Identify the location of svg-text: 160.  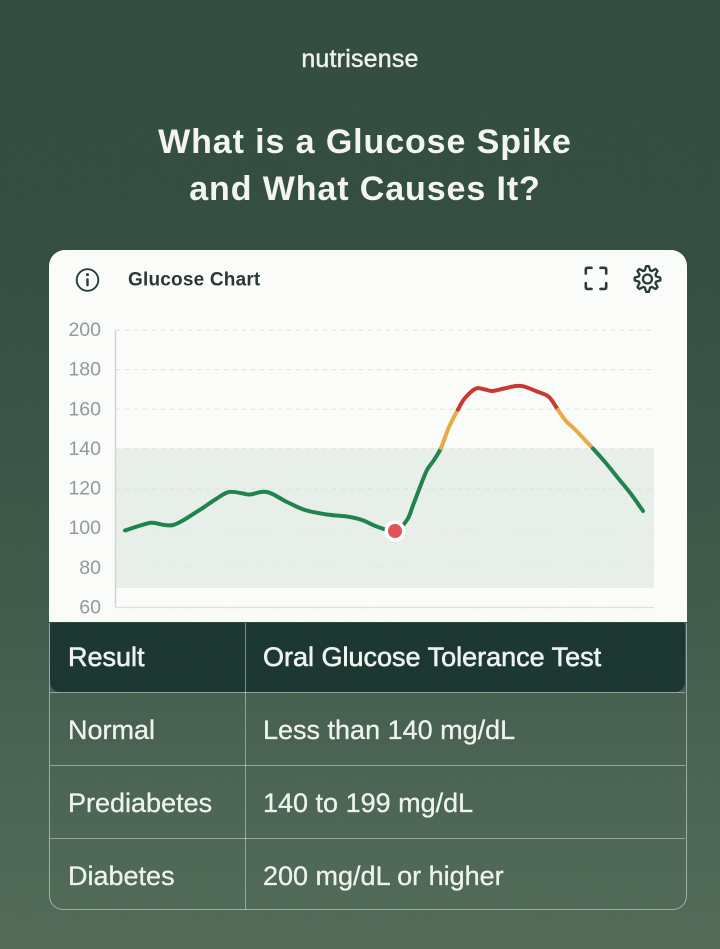
(84, 409).